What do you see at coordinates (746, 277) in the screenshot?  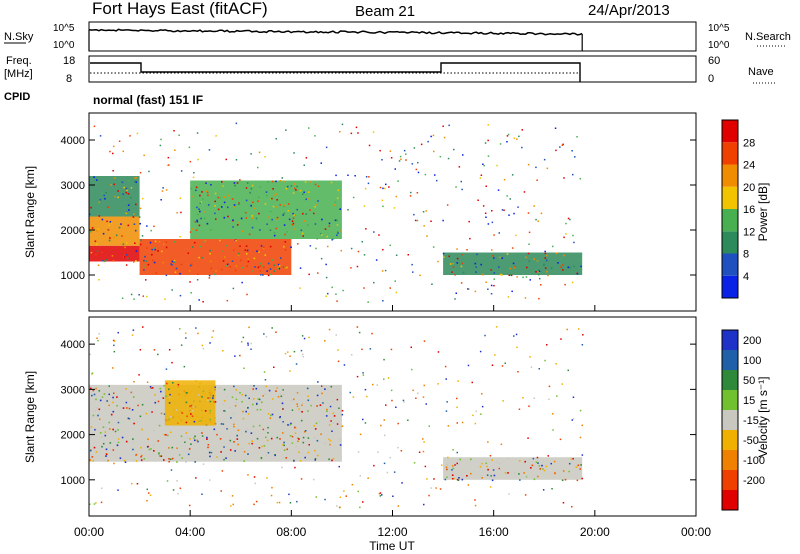 I see `power-colorbar-tick: 4` at bounding box center [746, 277].